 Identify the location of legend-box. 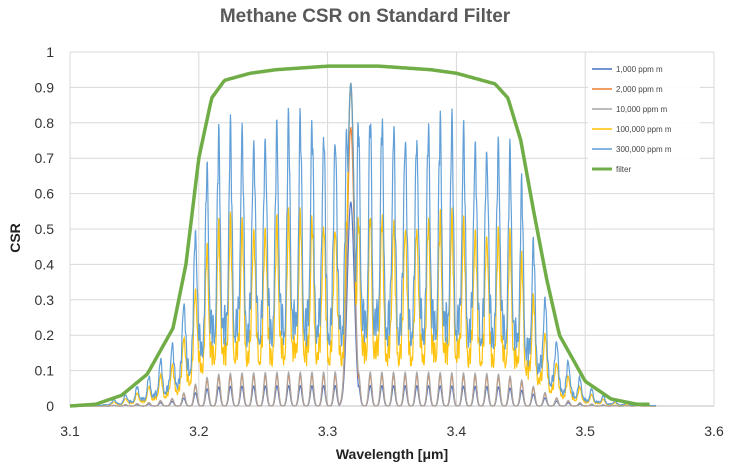
(644, 116).